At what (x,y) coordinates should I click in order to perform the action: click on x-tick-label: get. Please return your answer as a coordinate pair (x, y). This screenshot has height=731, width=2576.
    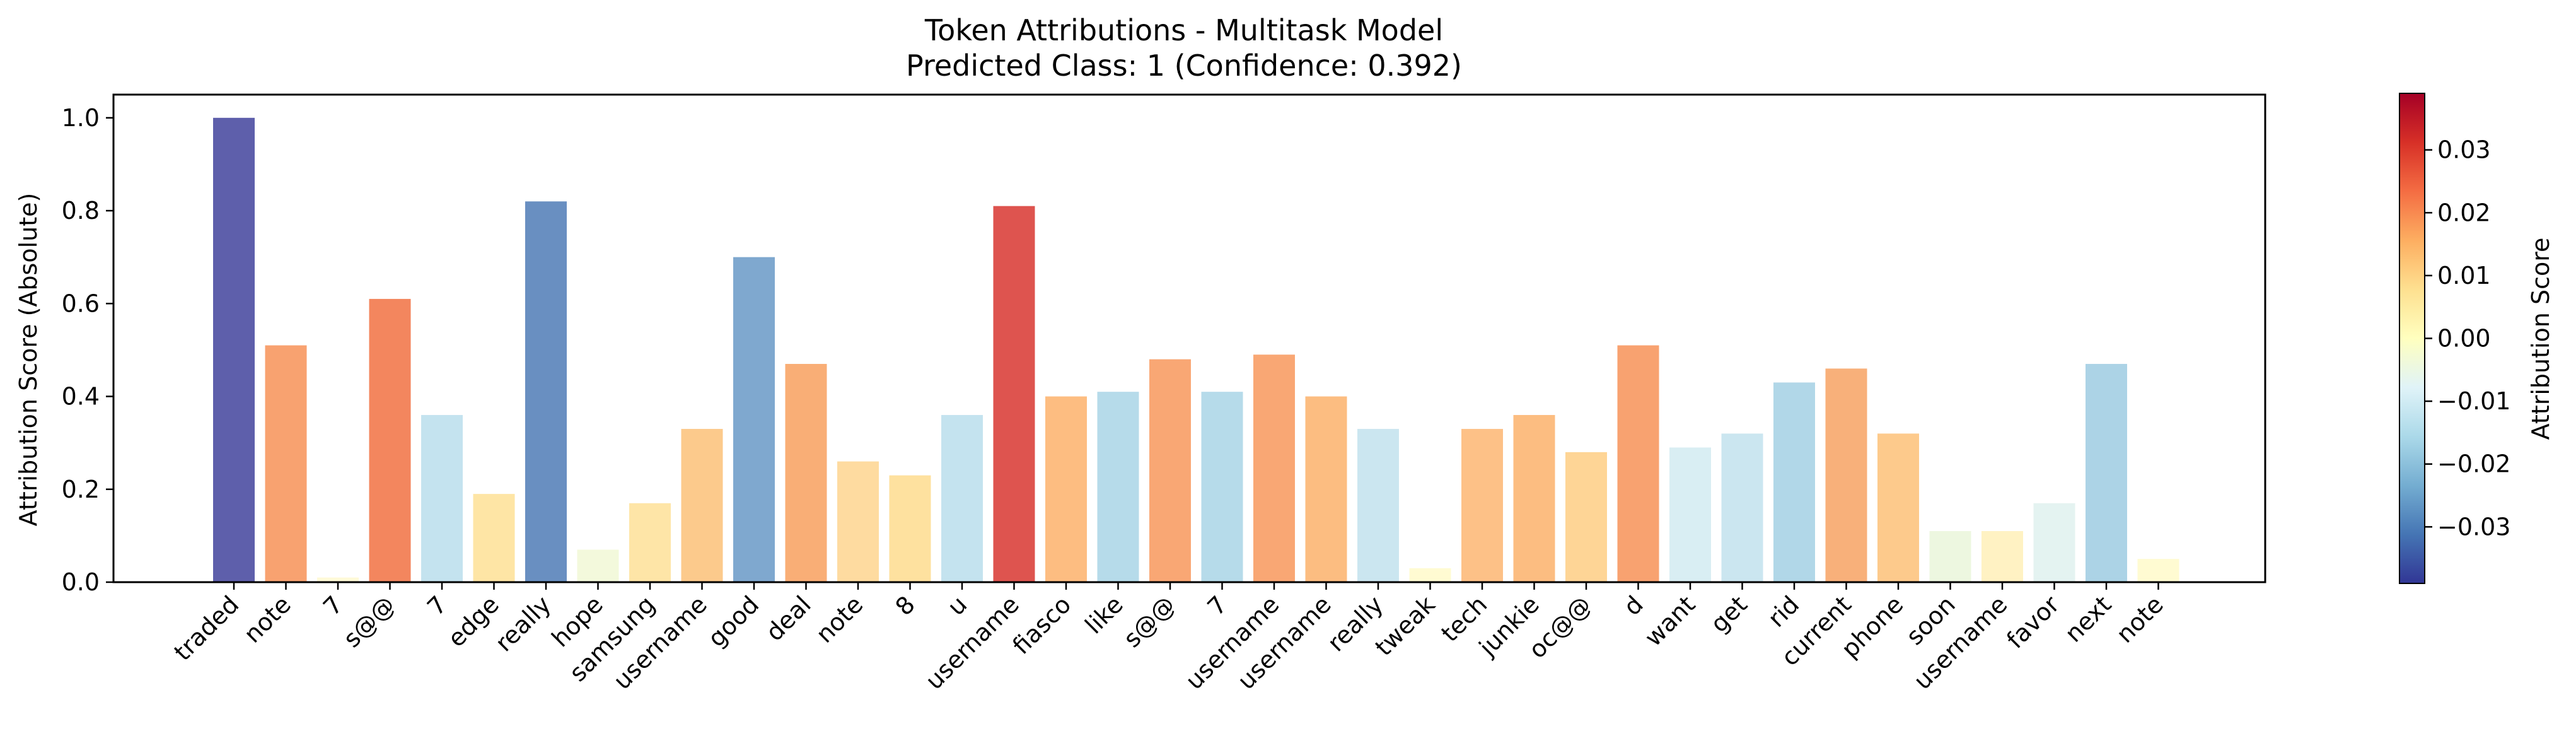
    Looking at the image, I should click on (1729, 614).